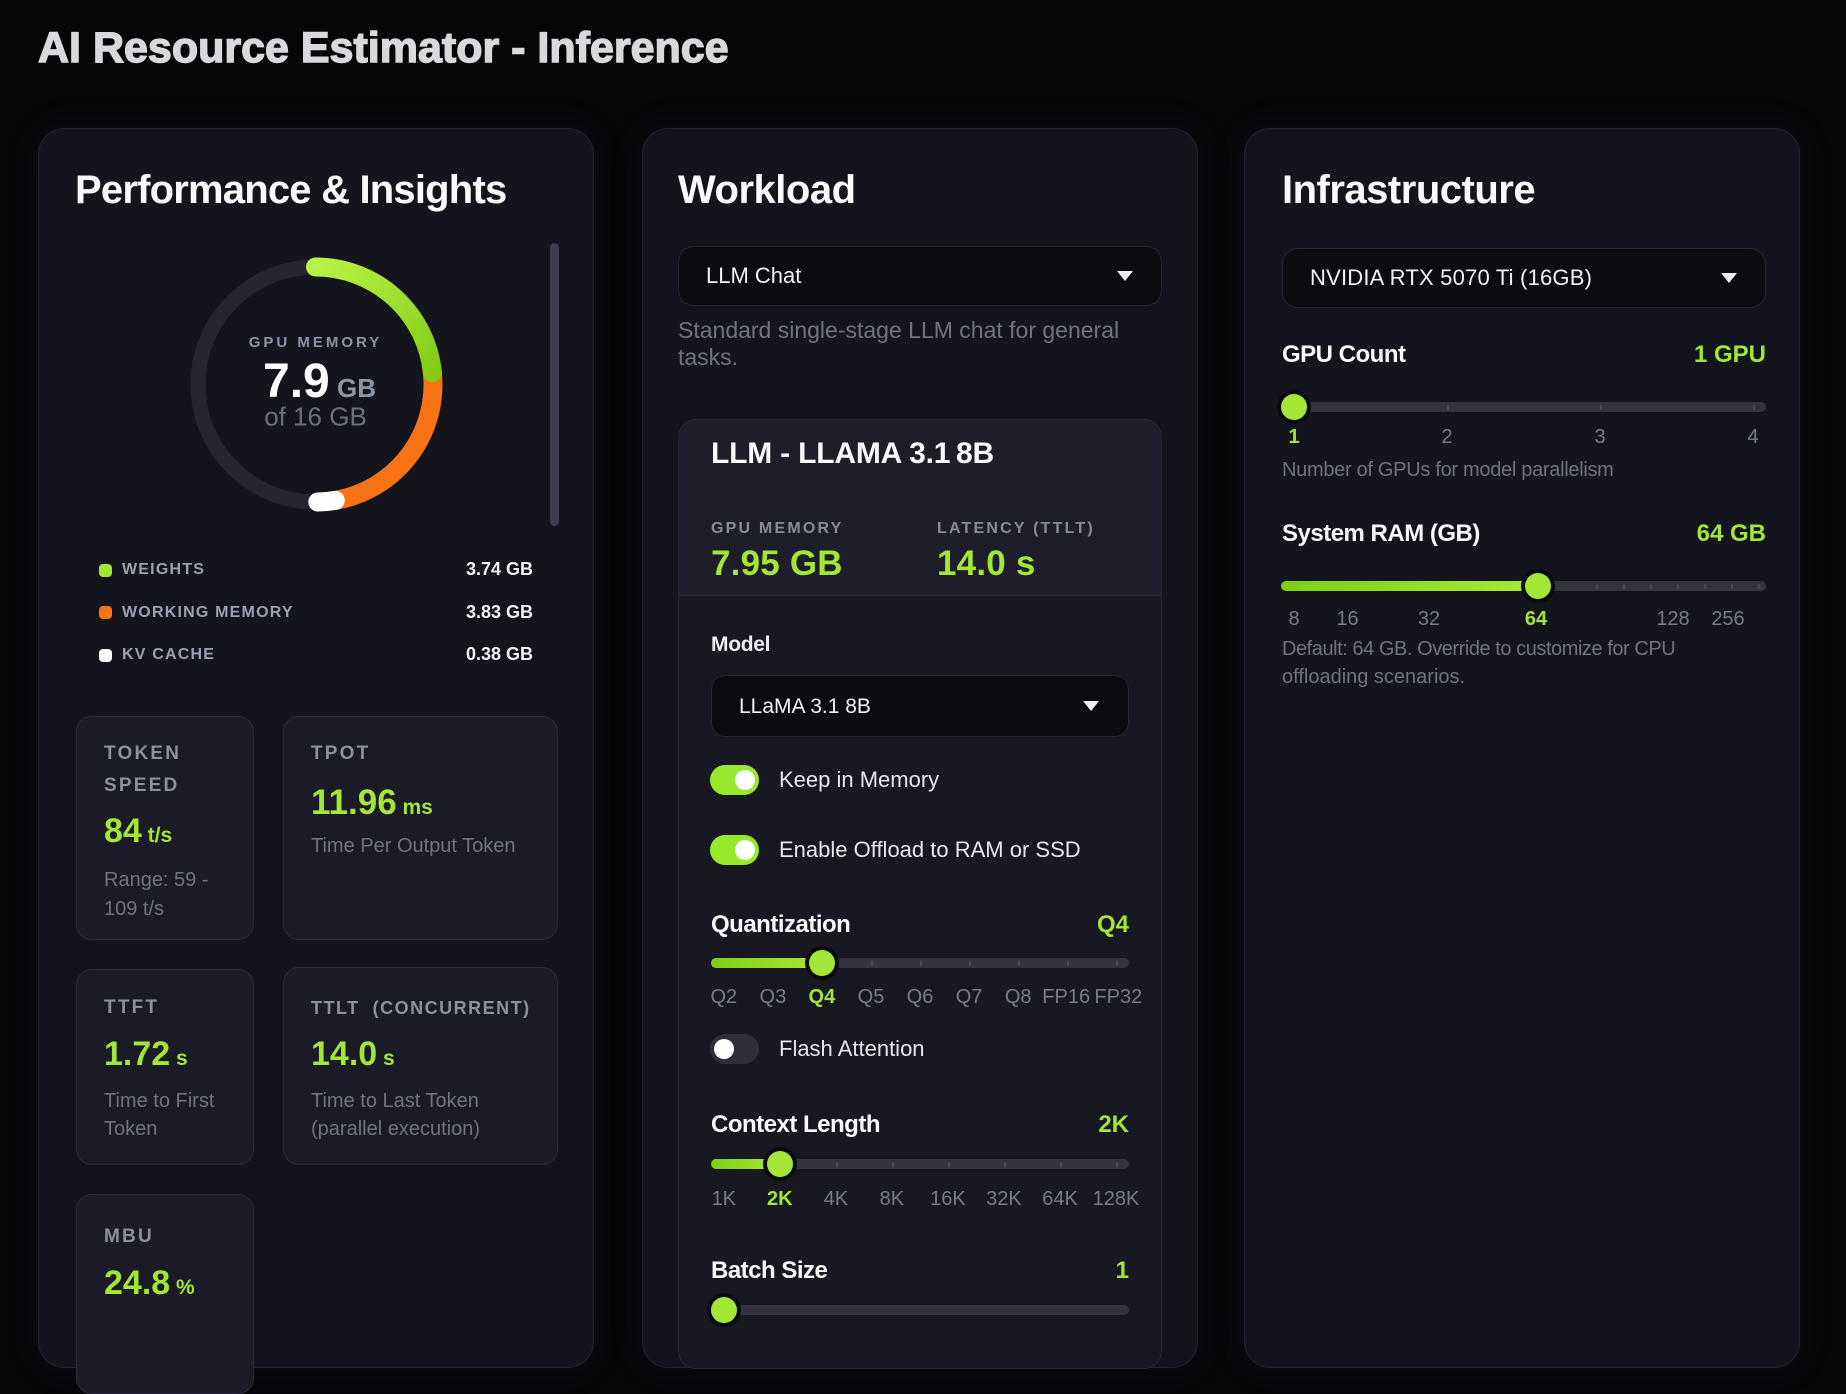  I want to click on svg-text: GPU MEMORY, so click(316, 342).